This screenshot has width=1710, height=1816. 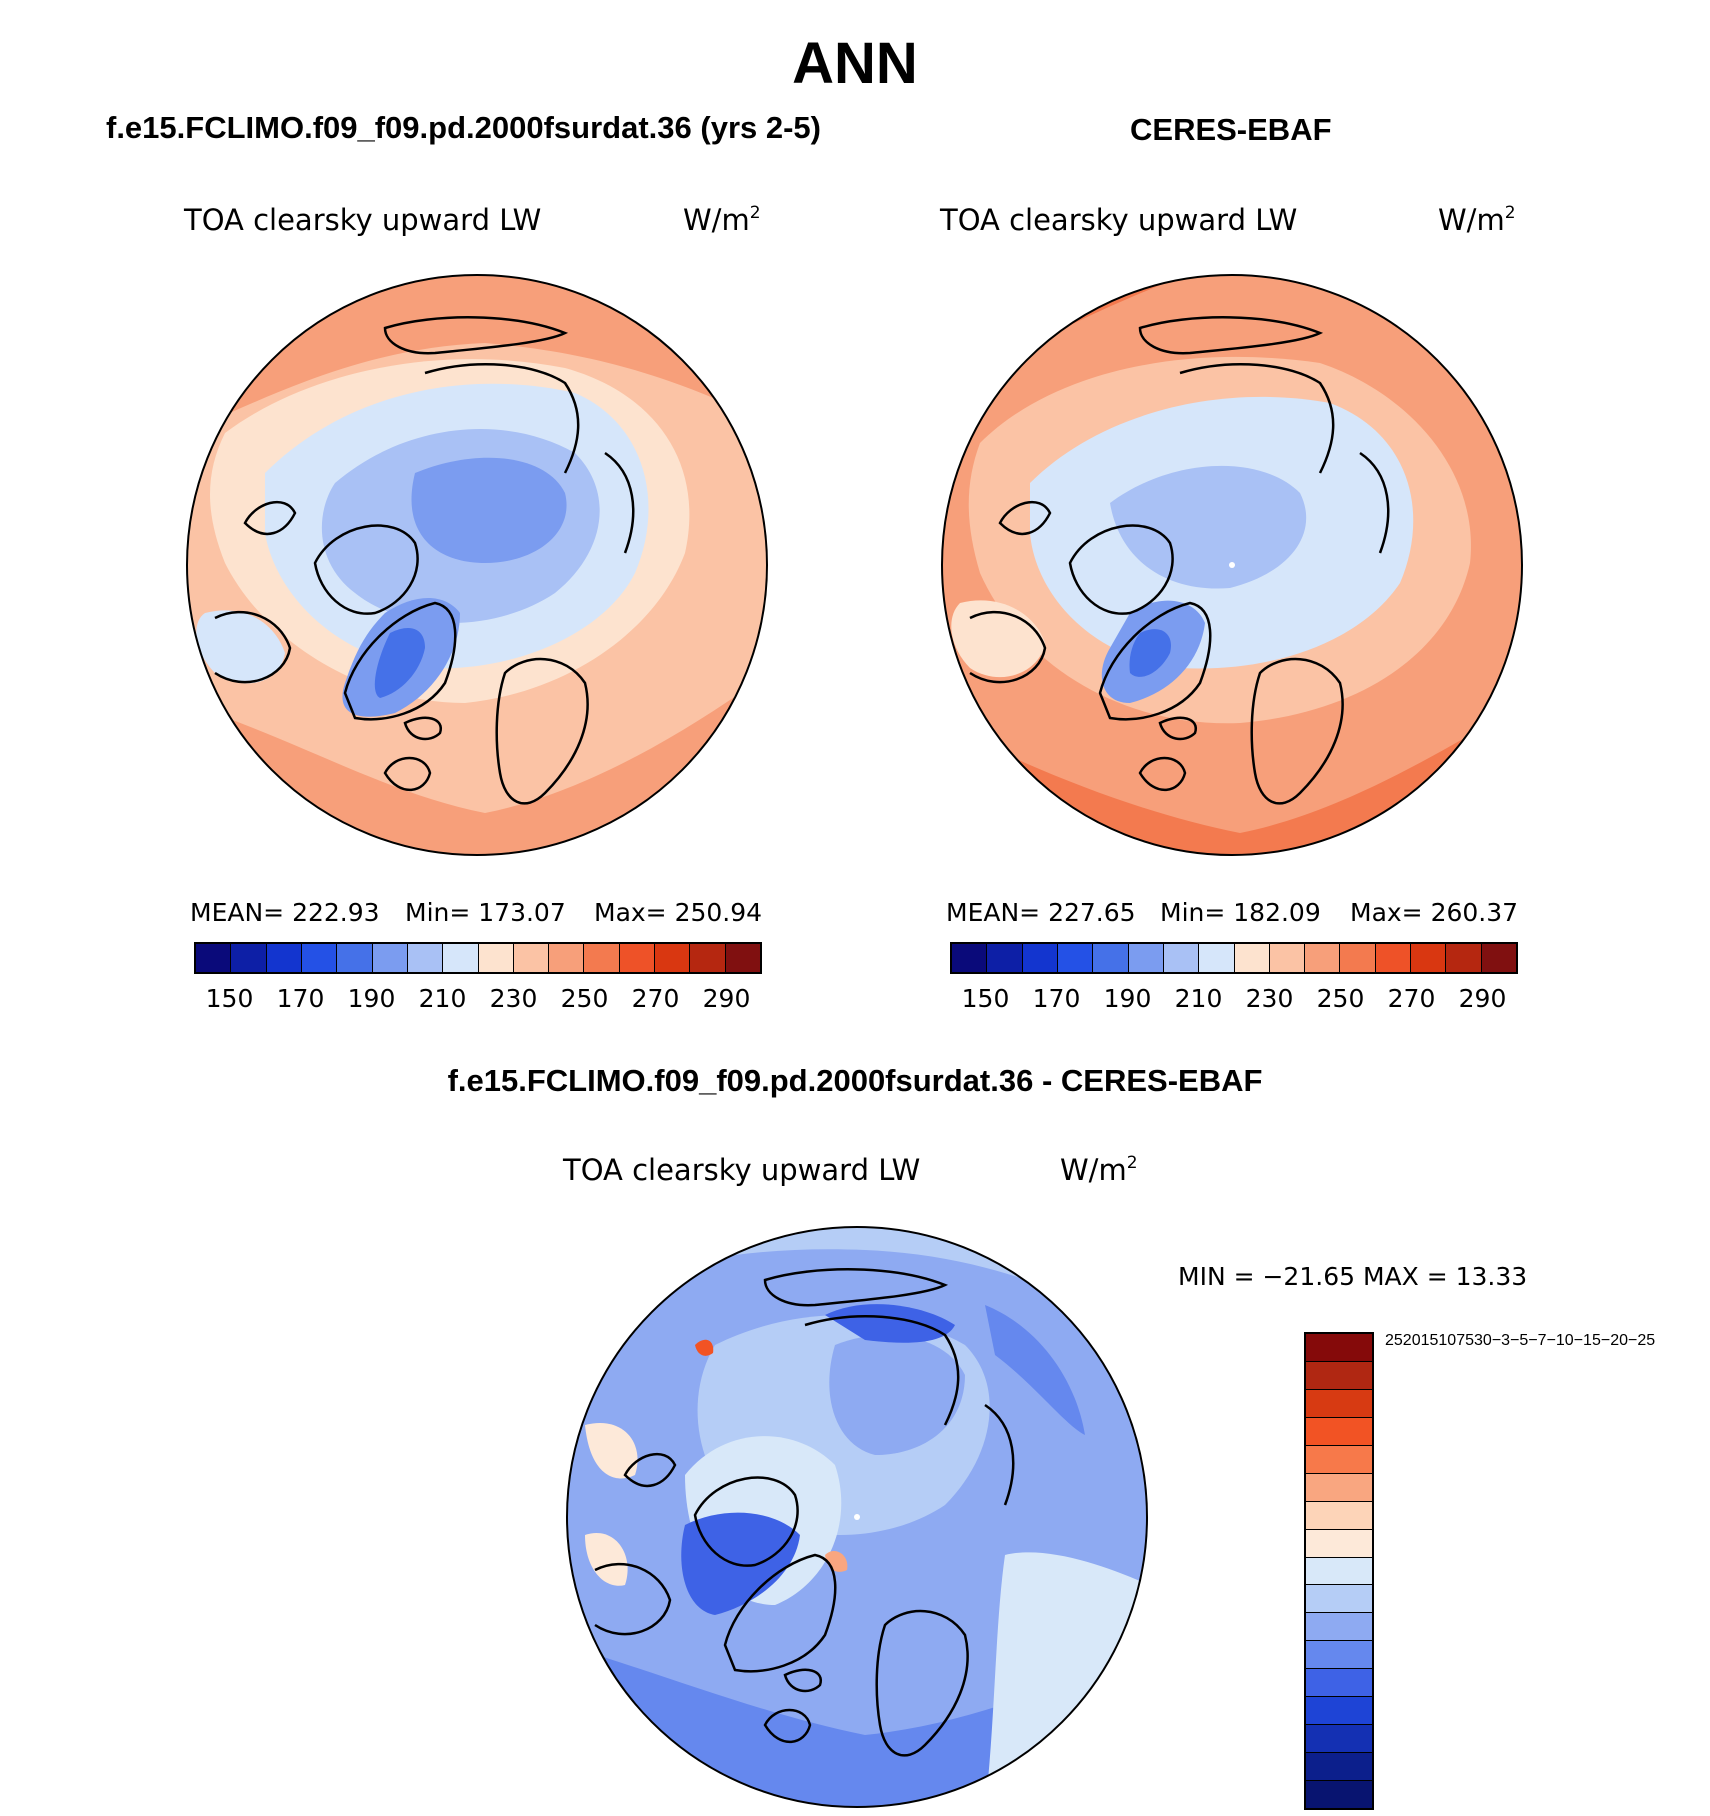 I want to click on diff-colorbar-tick-label: 5, so click(x=1469, y=1340).